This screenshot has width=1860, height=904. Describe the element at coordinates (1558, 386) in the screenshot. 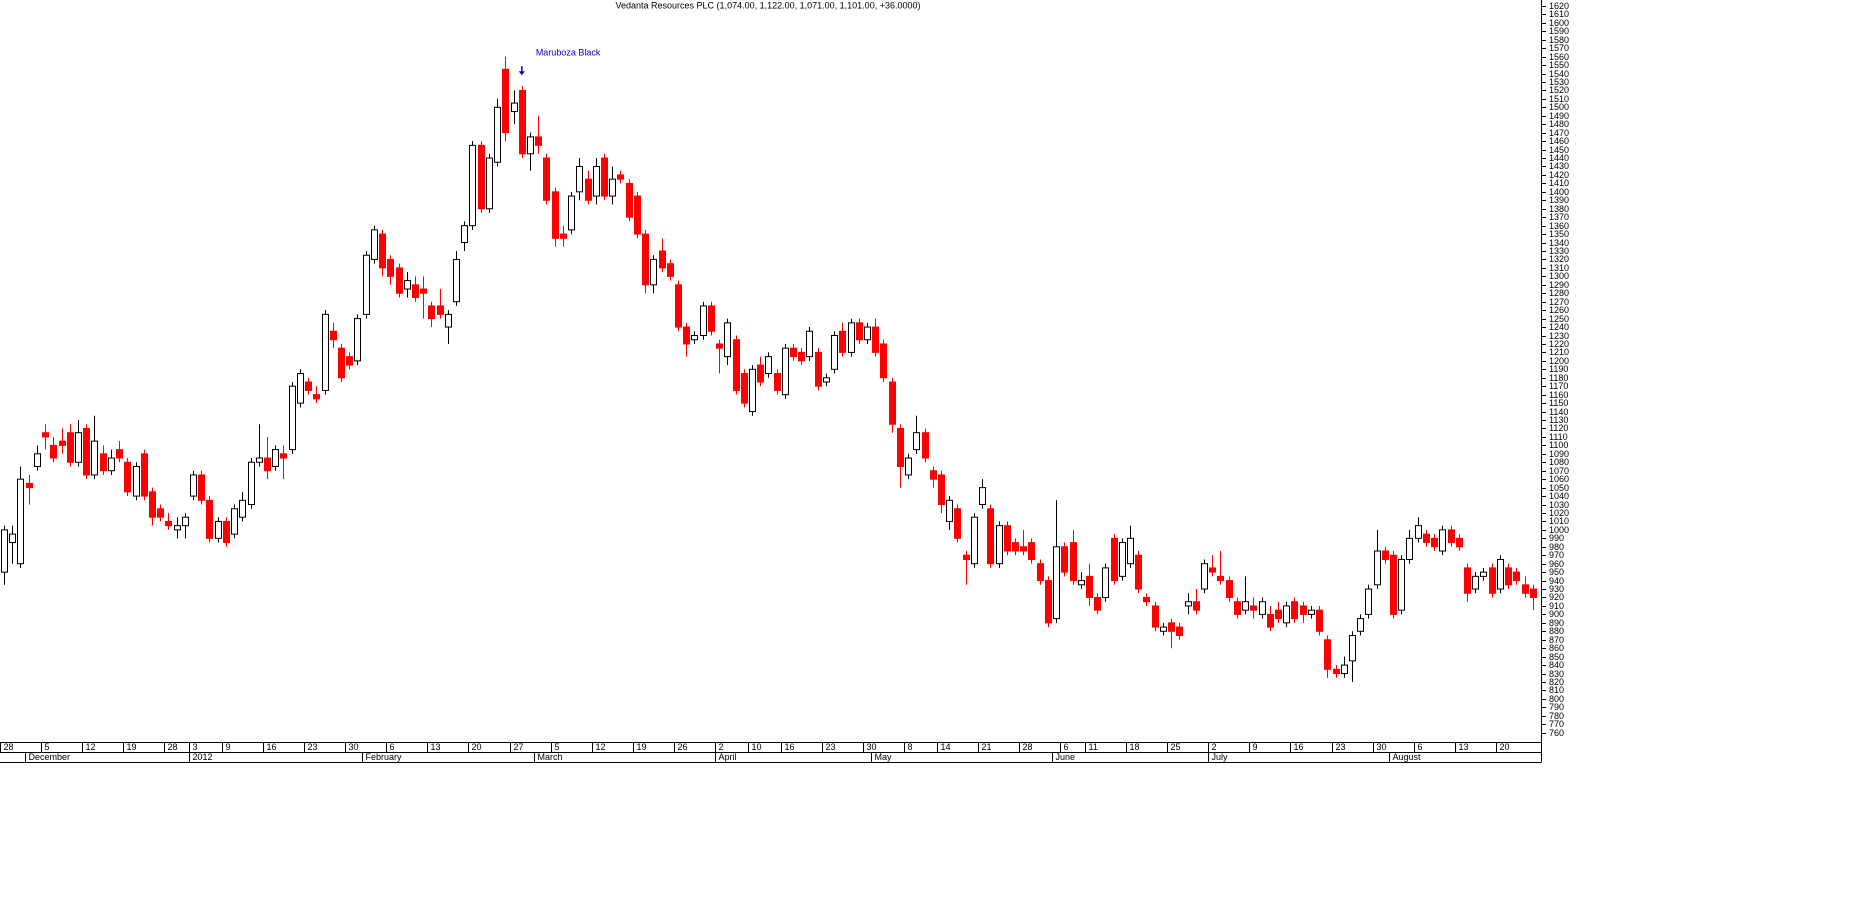

I see `y-tick-label: 1170` at that location.